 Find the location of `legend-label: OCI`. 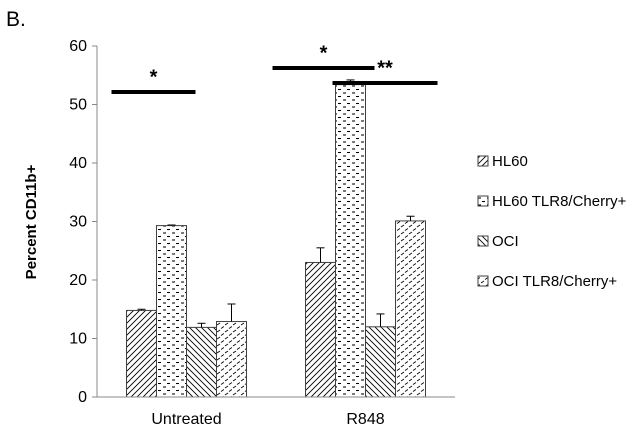

legend-label: OCI is located at coordinates (505, 241).